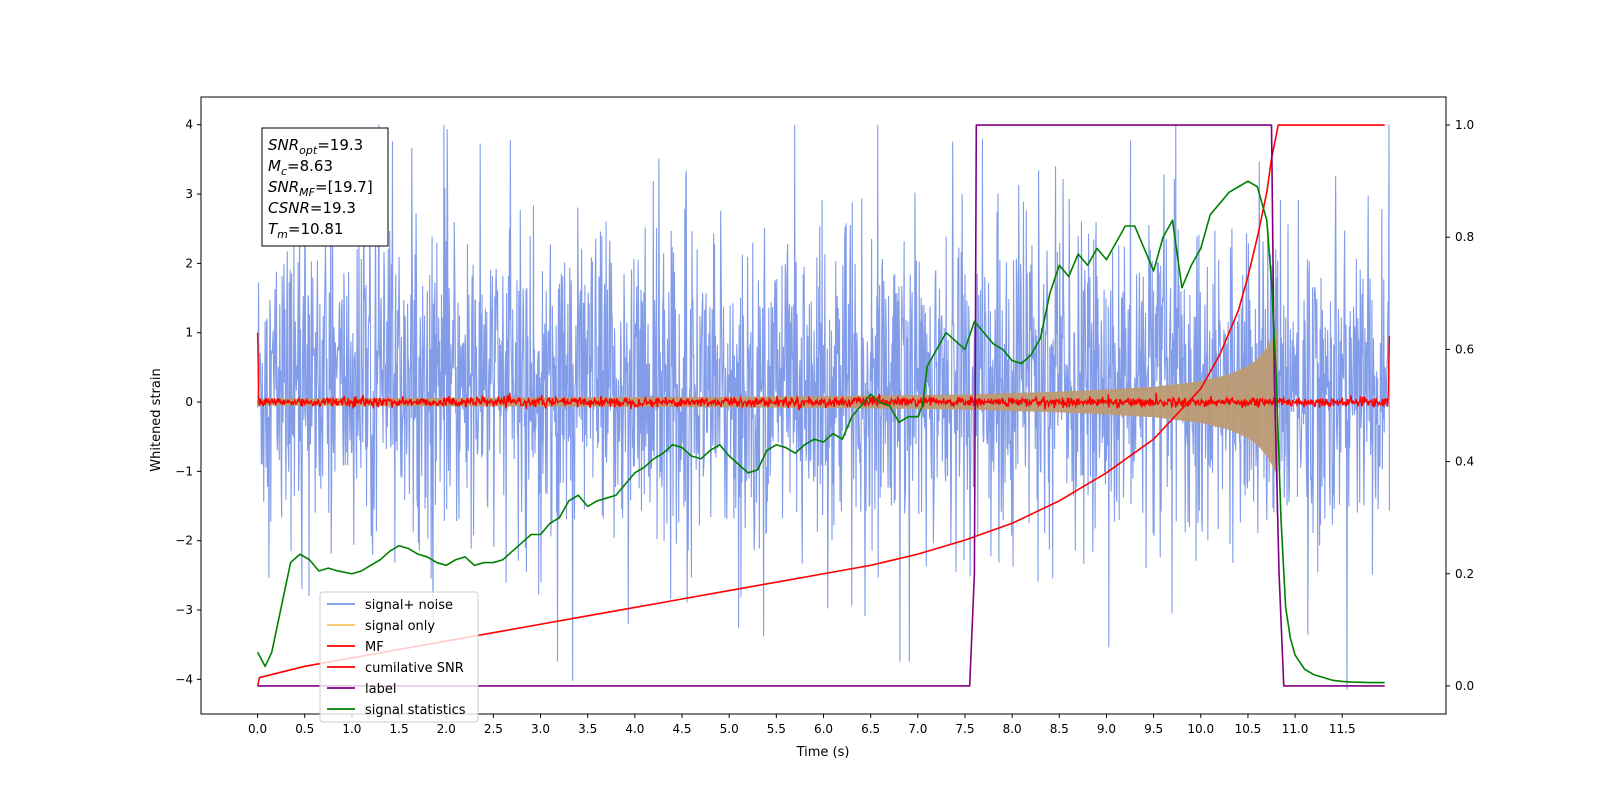 The width and height of the screenshot is (1600, 804). Describe the element at coordinates (312, 208) in the screenshot. I see `annotation-line: CSNR=19.3` at that location.